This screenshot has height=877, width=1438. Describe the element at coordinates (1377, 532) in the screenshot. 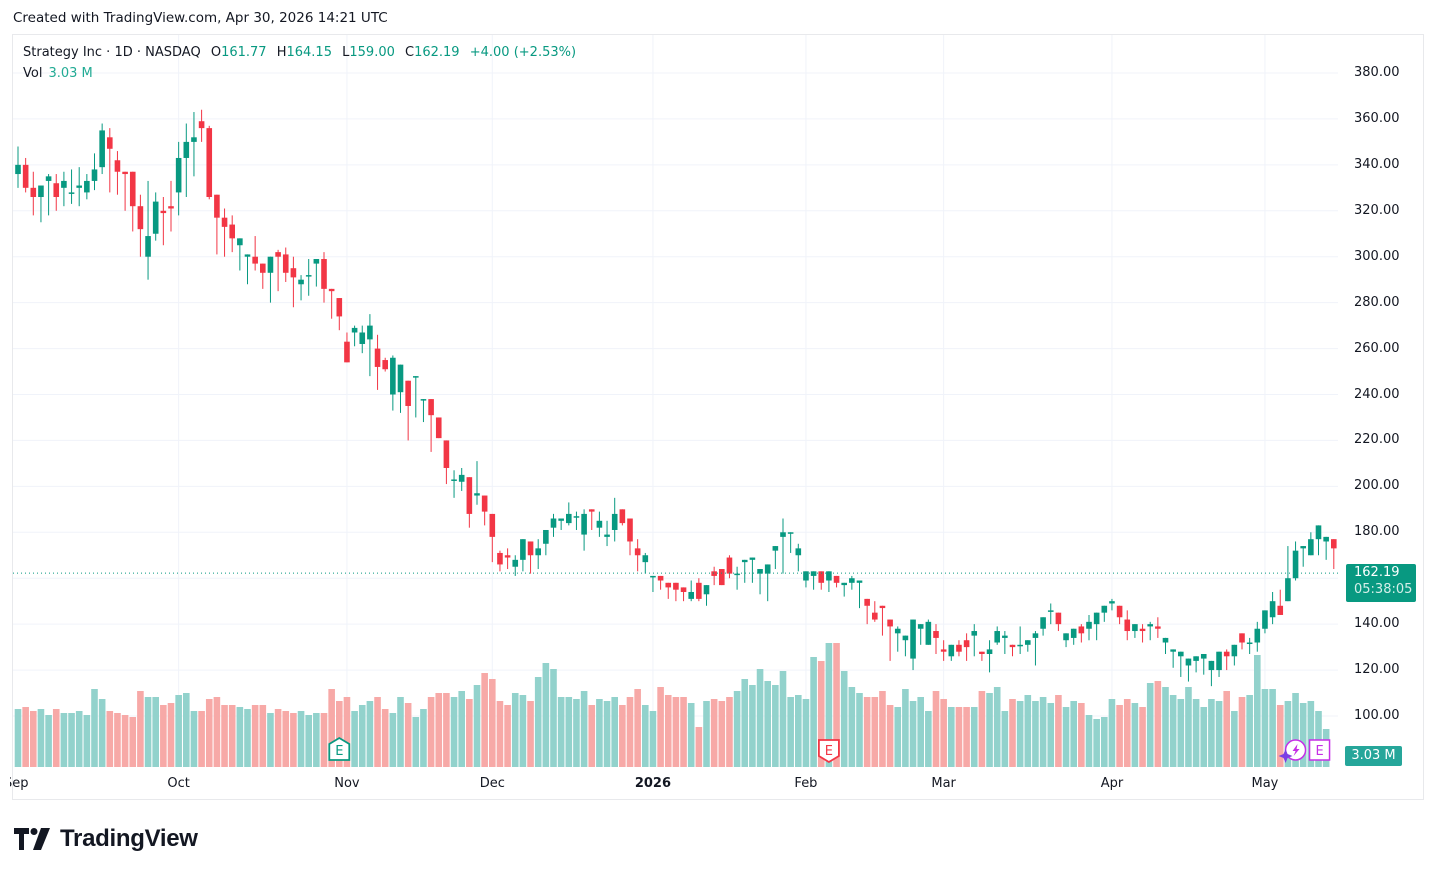

I see `price-tick-label: 180.00` at that location.